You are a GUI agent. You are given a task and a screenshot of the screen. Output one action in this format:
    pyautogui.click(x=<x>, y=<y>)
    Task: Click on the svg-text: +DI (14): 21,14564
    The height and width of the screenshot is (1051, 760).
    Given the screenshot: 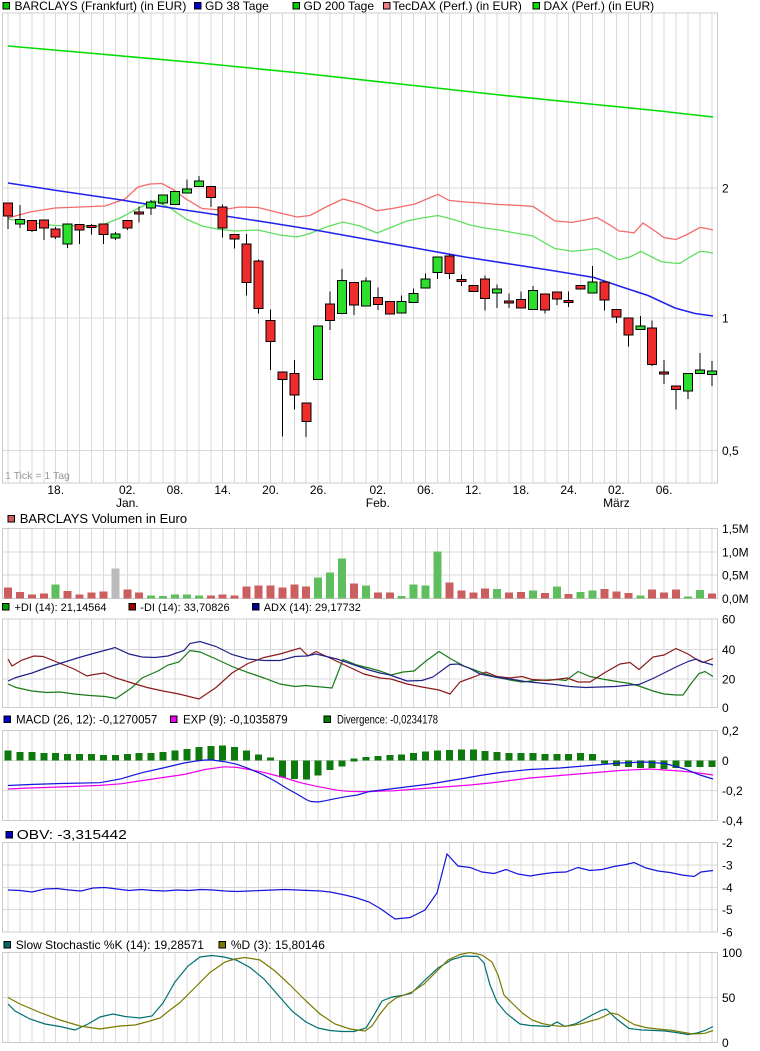 What is the action you would take?
    pyautogui.click(x=61, y=608)
    